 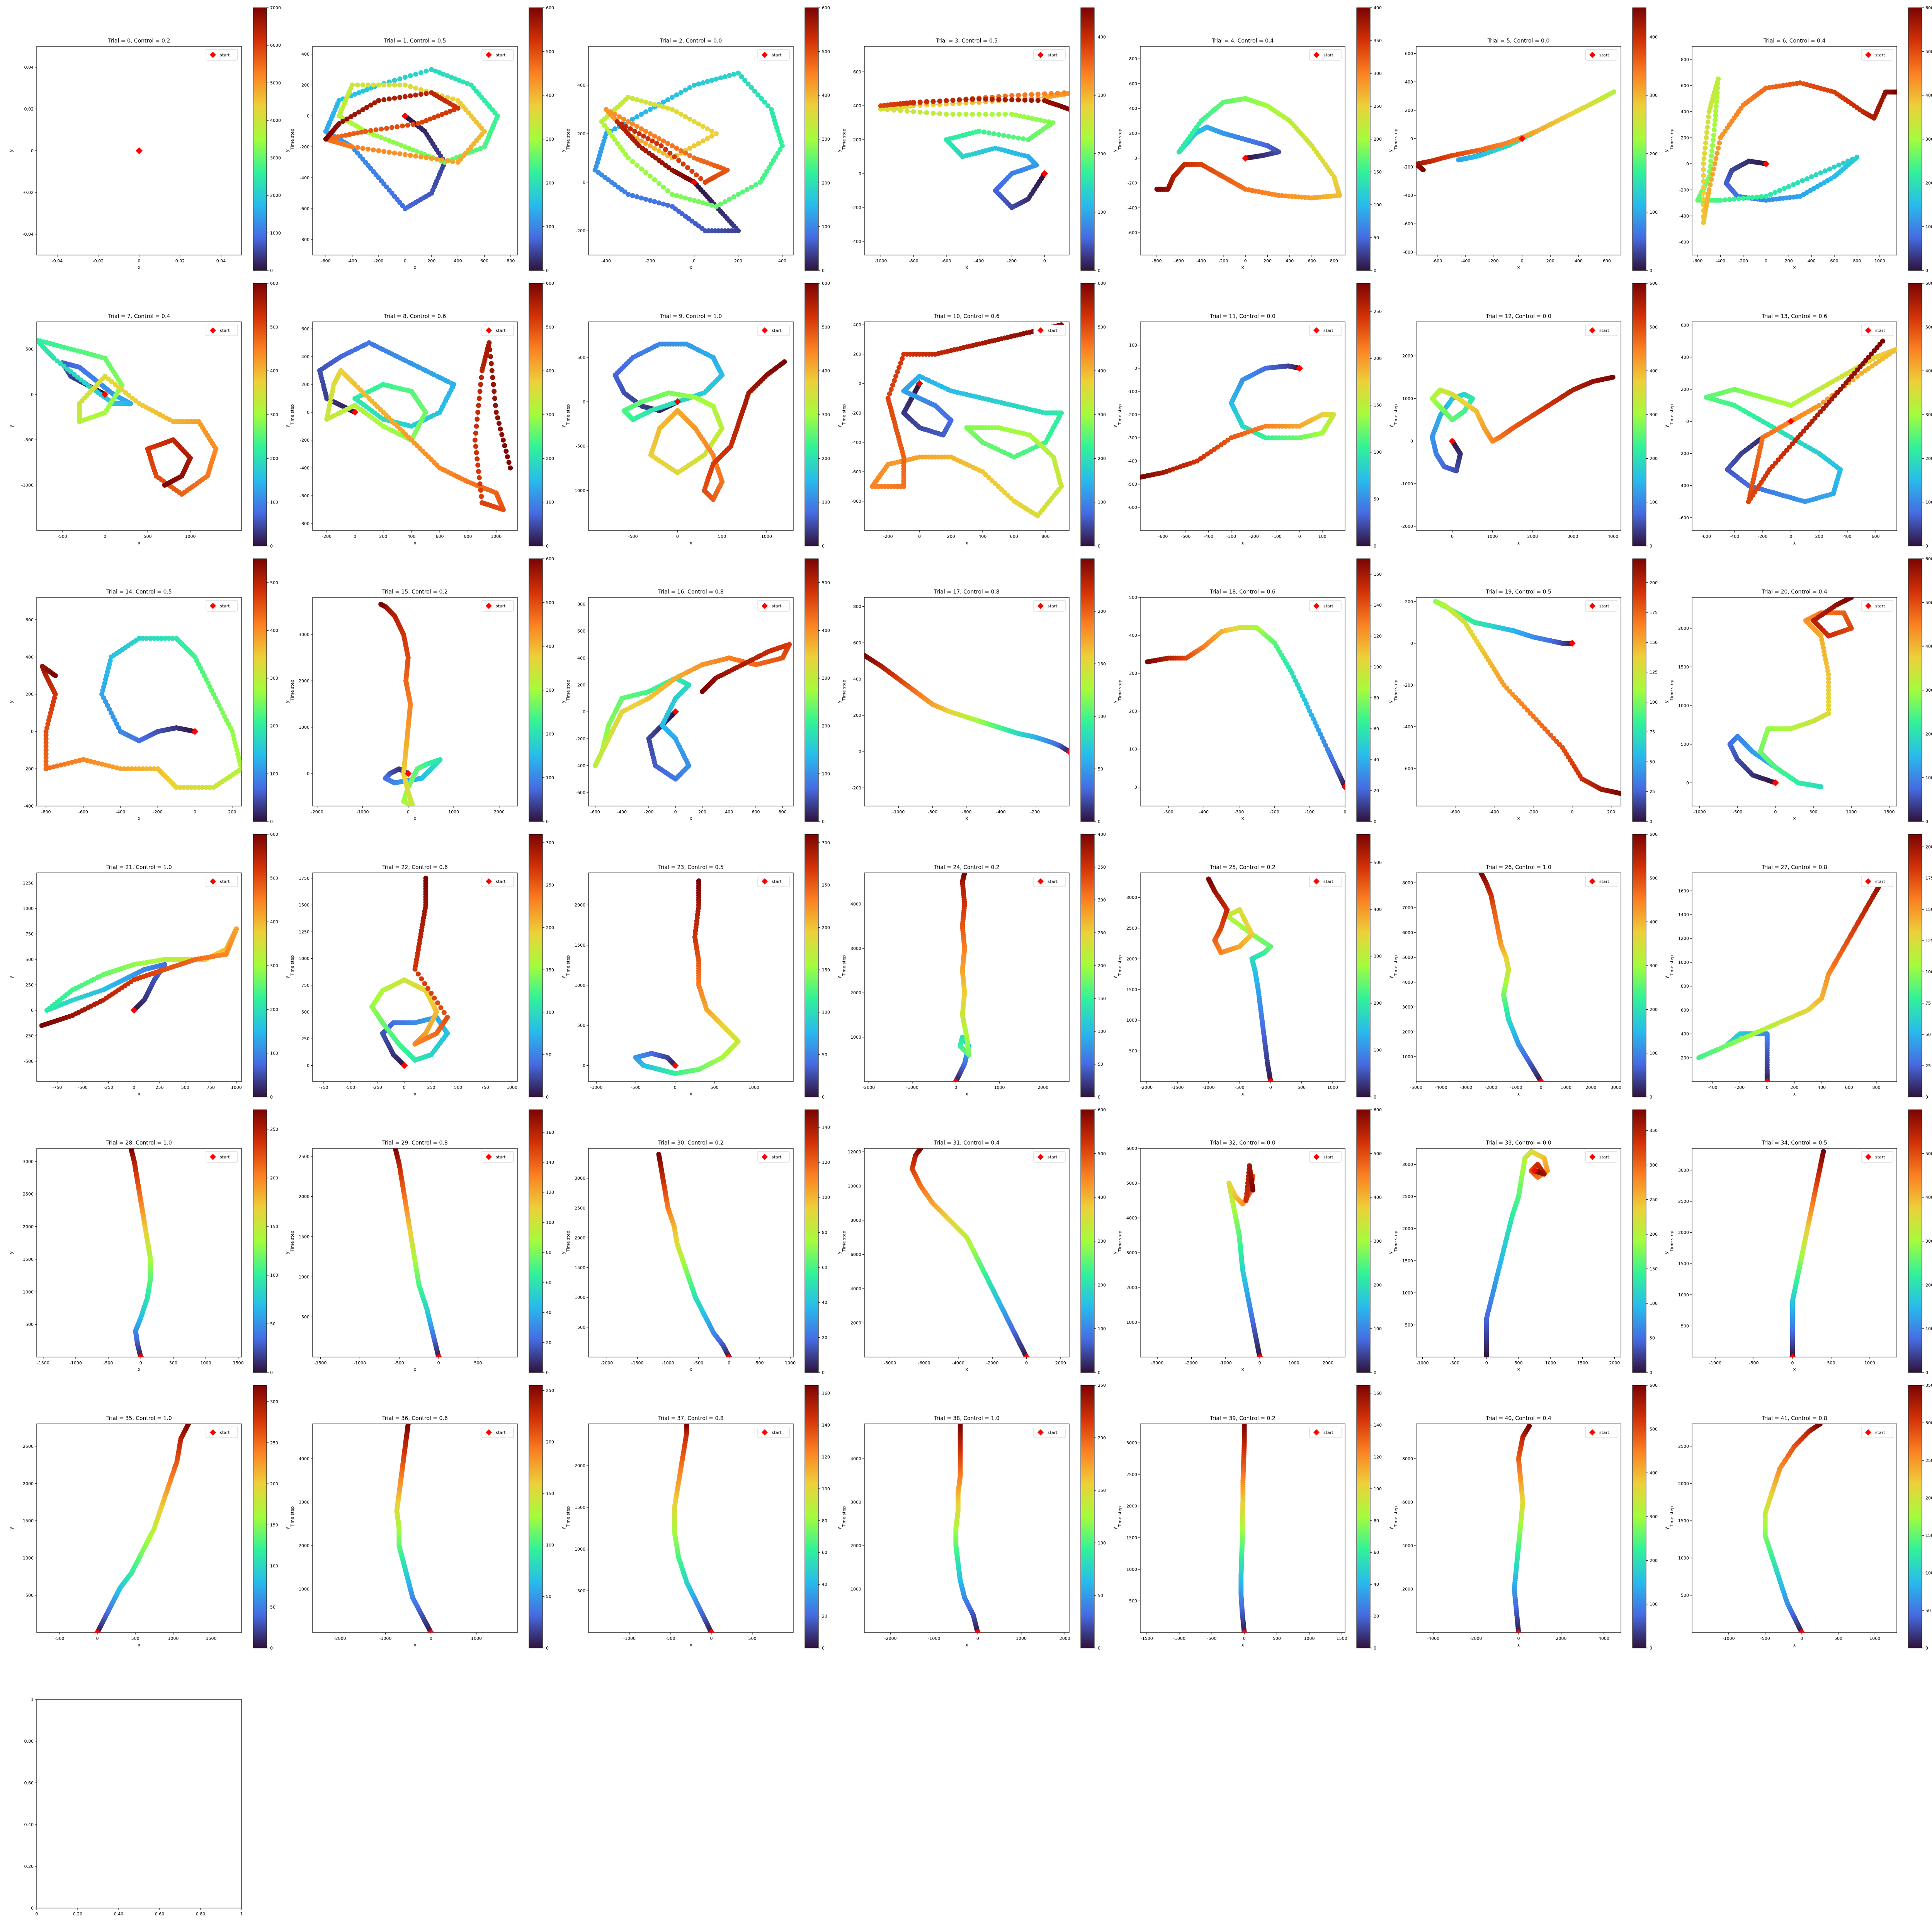 I want to click on subplot-title: Trial = 13, Control = 0.6, so click(x=1794, y=316).